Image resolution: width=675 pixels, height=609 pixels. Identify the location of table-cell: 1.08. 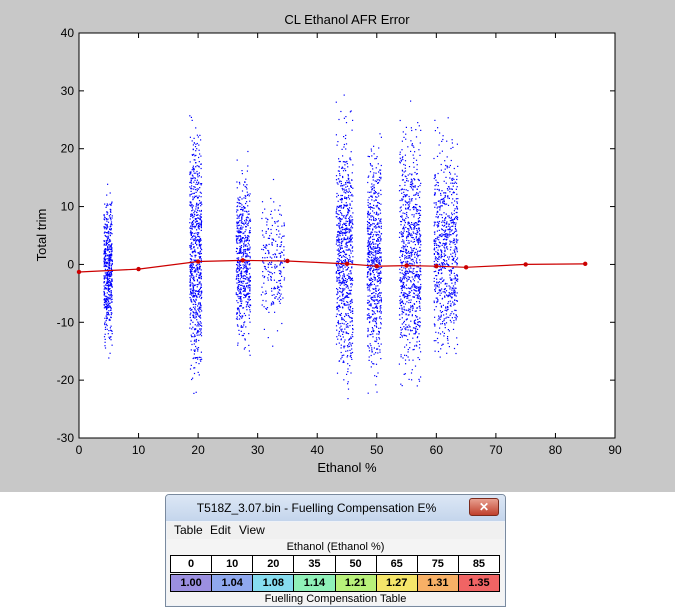
(273, 583).